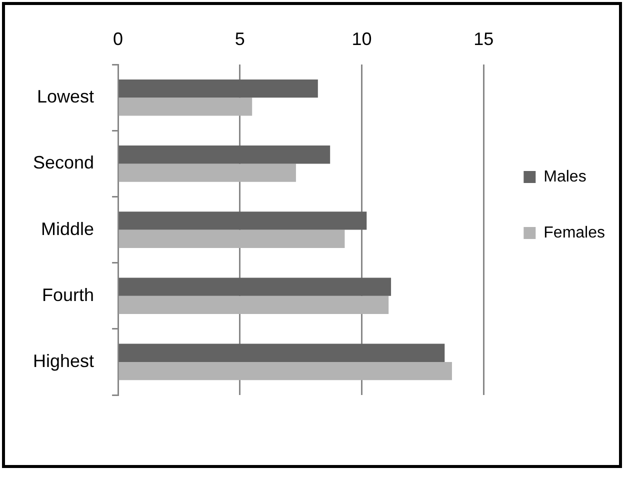 The image size is (636, 488). I want to click on legend-label: Males, so click(565, 177).